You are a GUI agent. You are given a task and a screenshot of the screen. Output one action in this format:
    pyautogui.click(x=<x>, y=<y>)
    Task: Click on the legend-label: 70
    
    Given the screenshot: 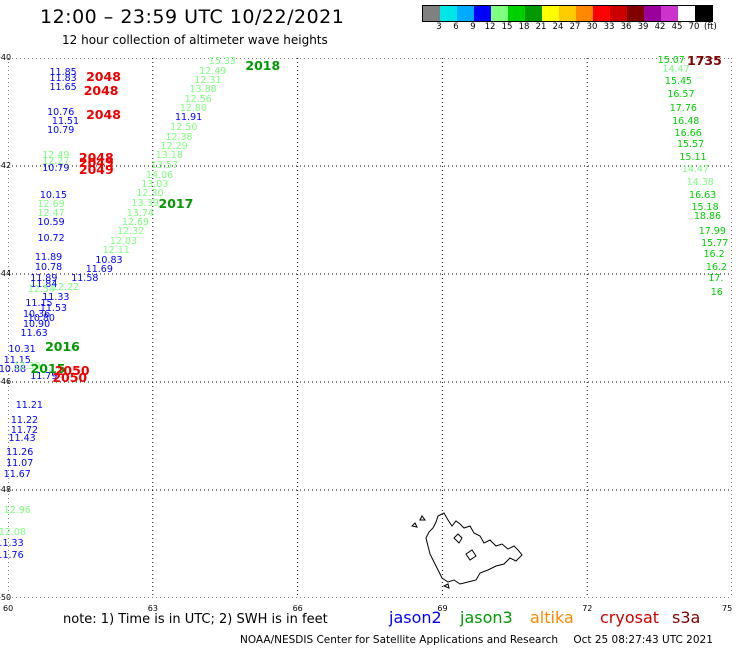 What is the action you would take?
    pyautogui.click(x=694, y=27)
    